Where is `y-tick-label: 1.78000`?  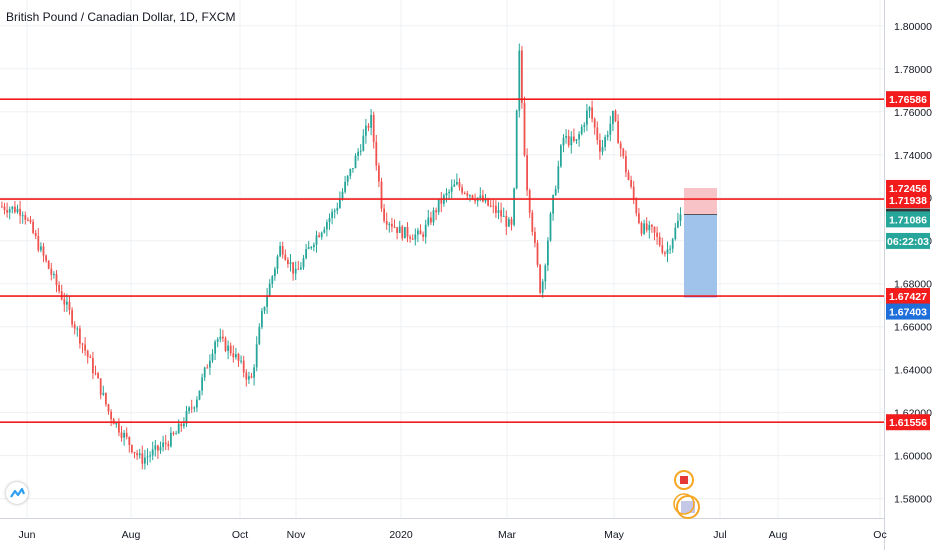 y-tick-label: 1.78000 is located at coordinates (913, 70).